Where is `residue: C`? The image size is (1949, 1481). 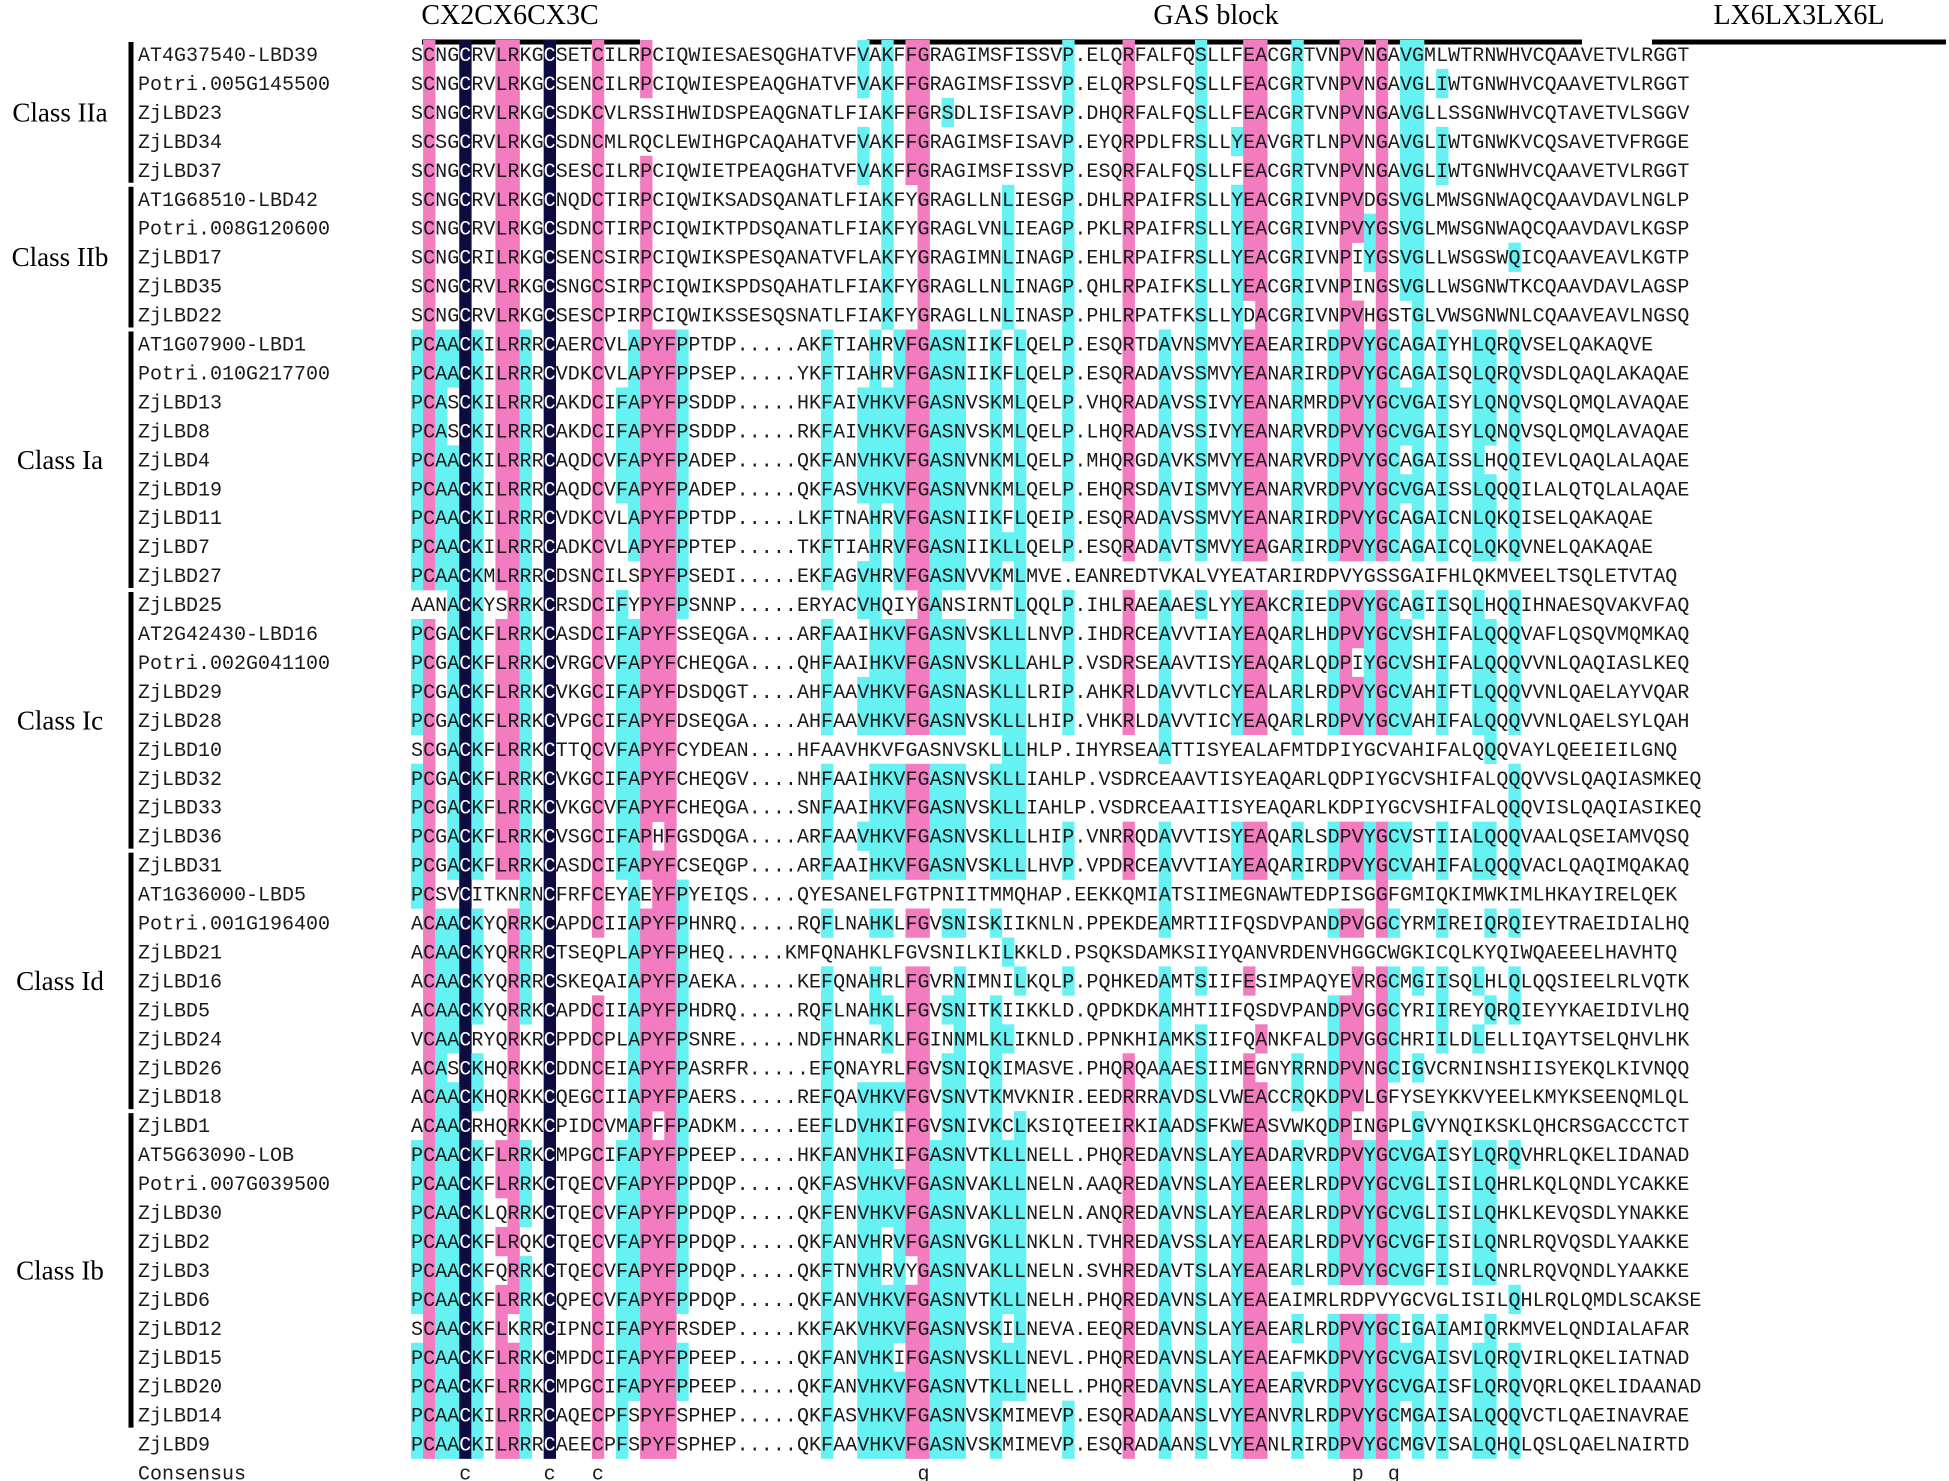 residue: C is located at coordinates (658, 288).